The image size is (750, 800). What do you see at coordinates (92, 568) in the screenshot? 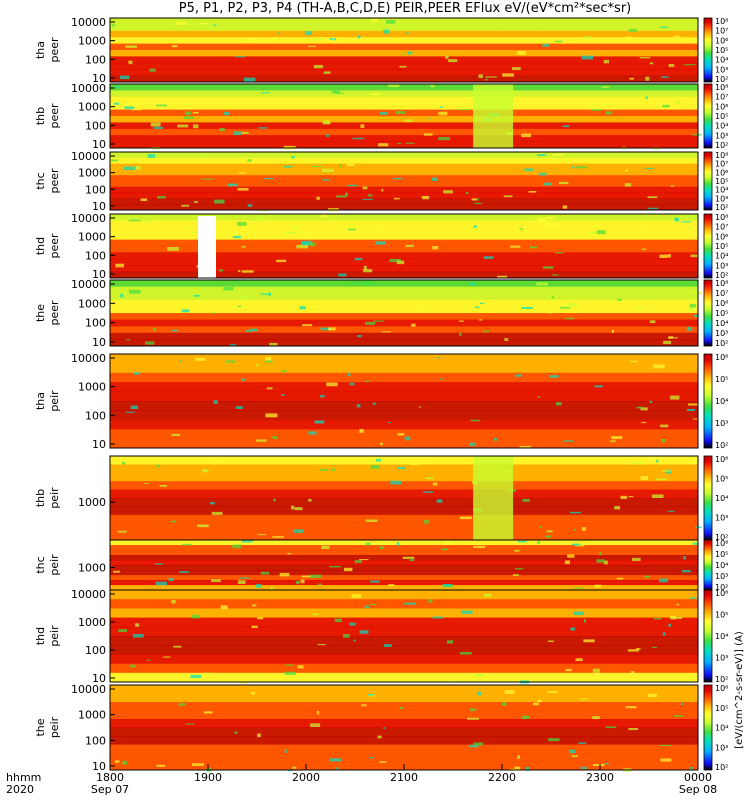
I see `y-tick-label: 1000` at bounding box center [92, 568].